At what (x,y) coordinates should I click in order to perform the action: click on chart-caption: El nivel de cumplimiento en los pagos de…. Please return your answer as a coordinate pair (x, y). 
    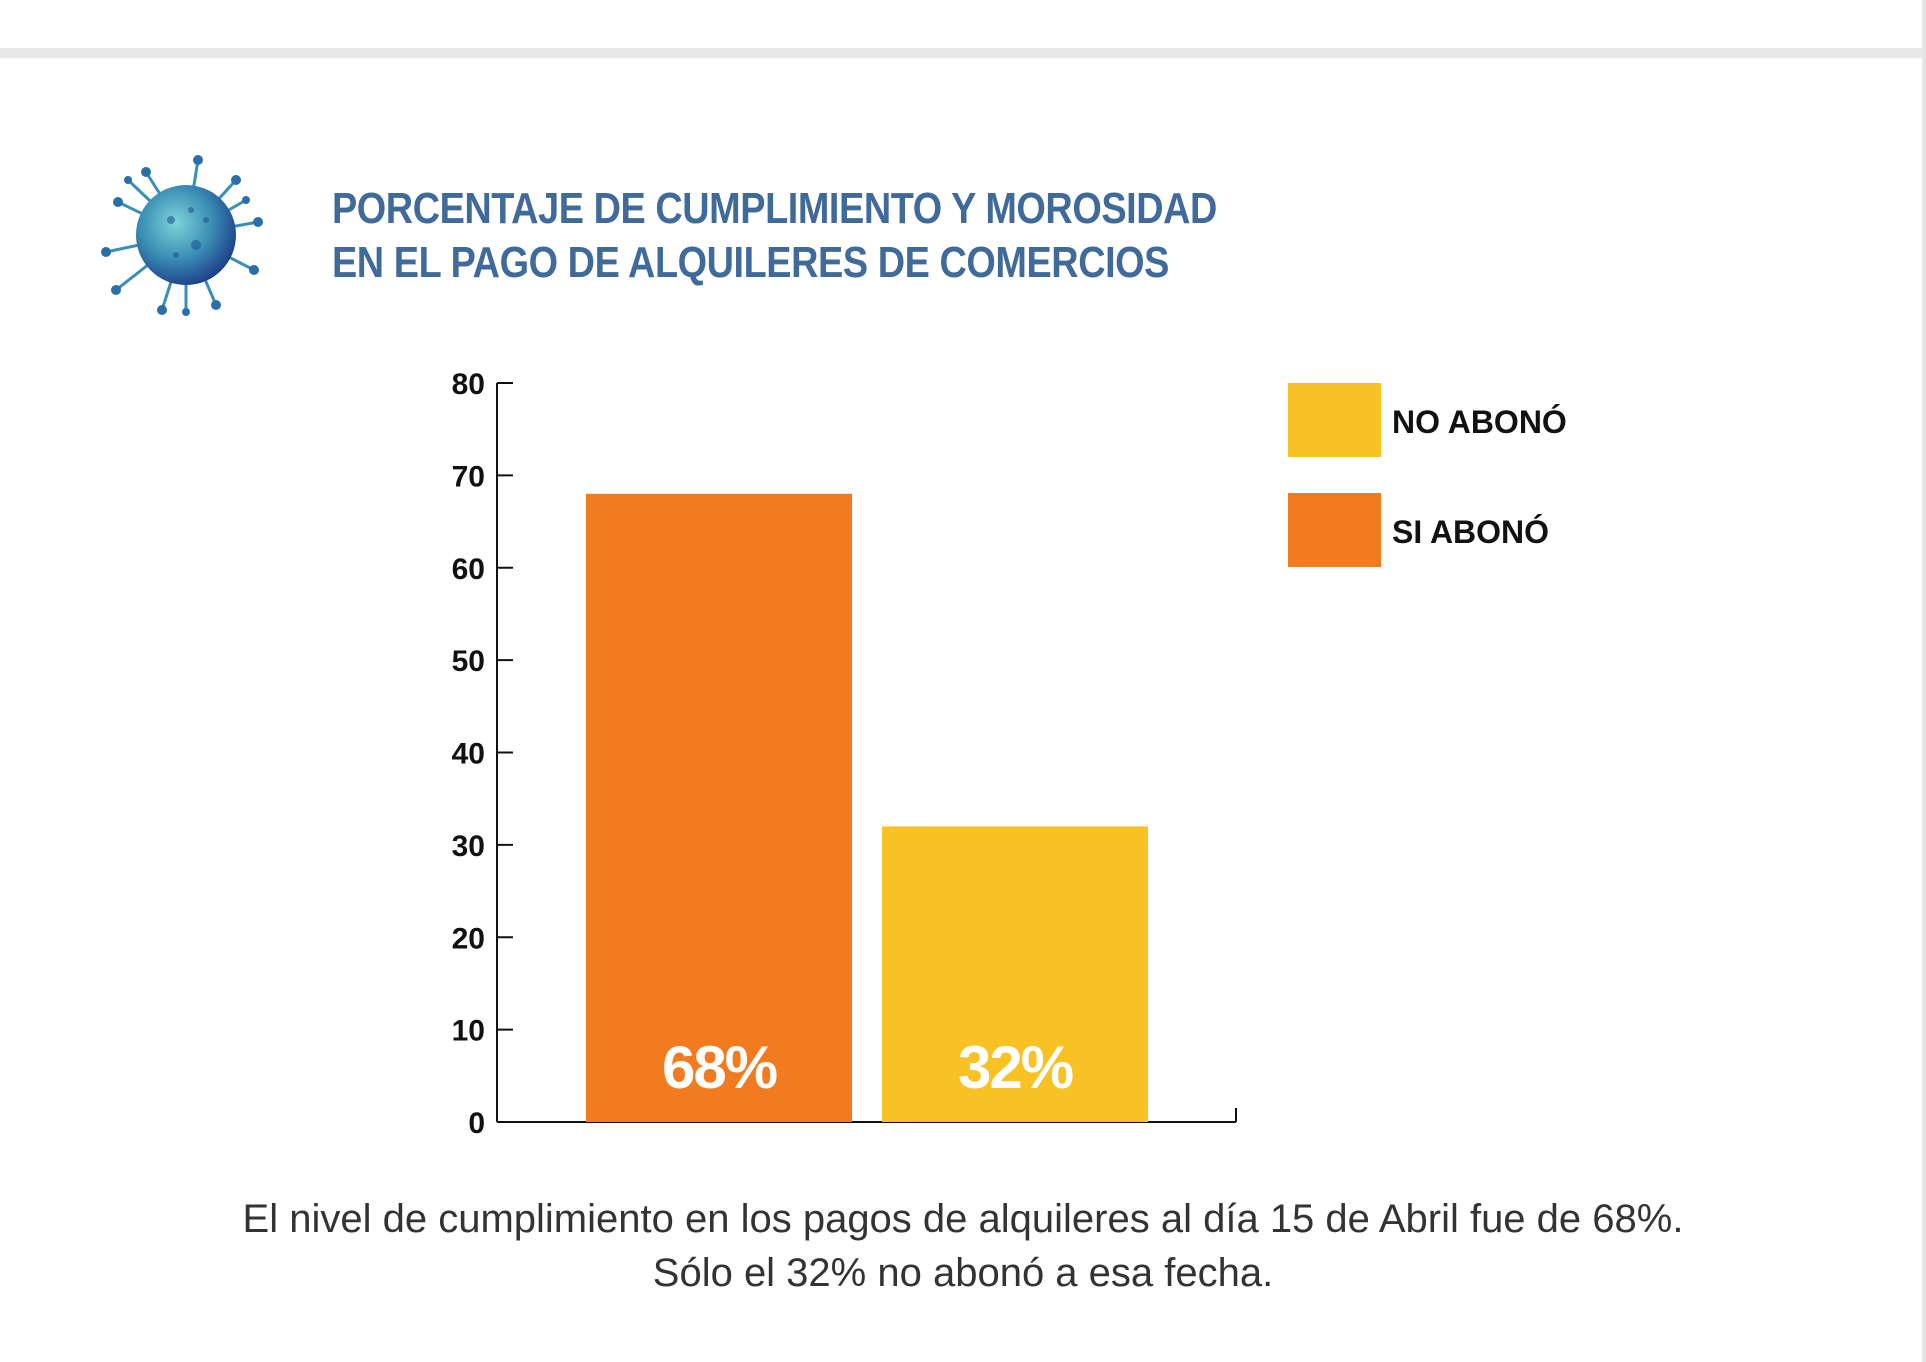
    Looking at the image, I should click on (963, 1246).